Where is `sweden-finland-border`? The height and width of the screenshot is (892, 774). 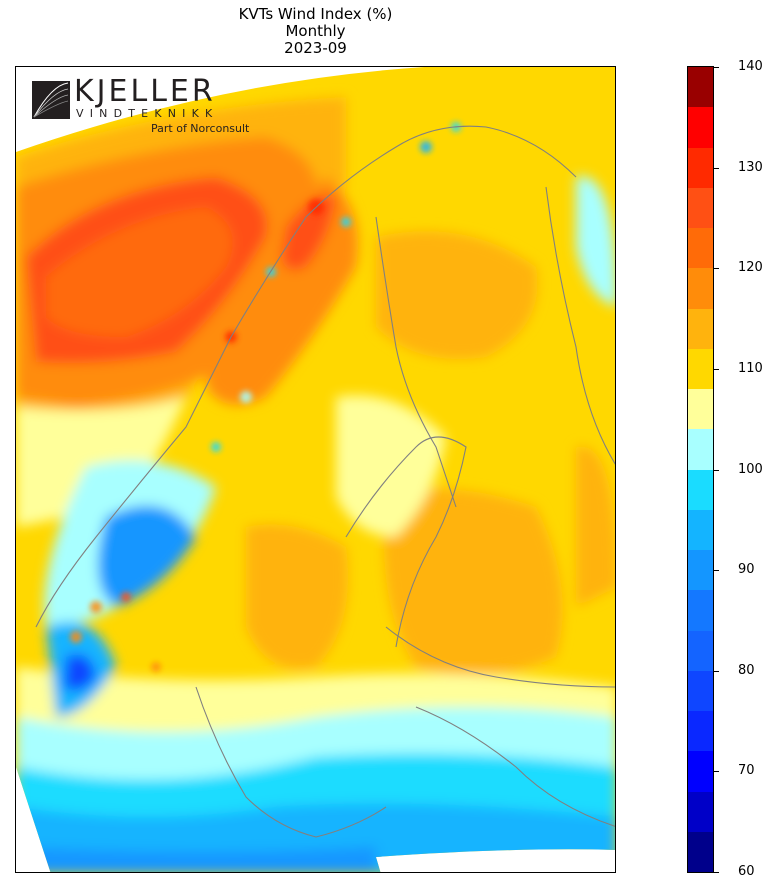
sweden-finland-border is located at coordinates (416, 362).